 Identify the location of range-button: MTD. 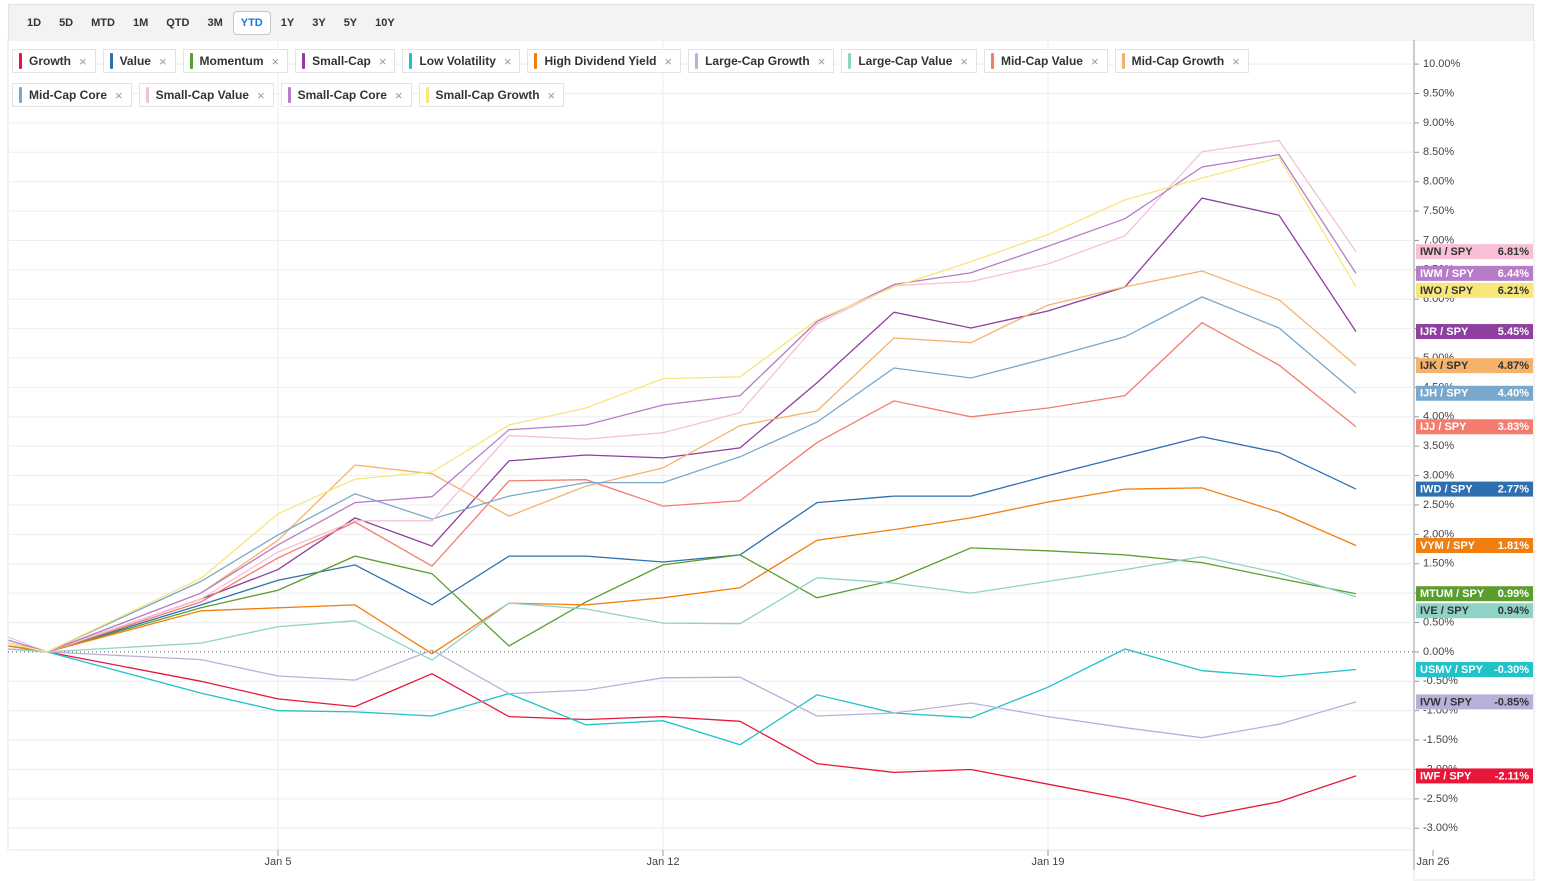
(103, 22).